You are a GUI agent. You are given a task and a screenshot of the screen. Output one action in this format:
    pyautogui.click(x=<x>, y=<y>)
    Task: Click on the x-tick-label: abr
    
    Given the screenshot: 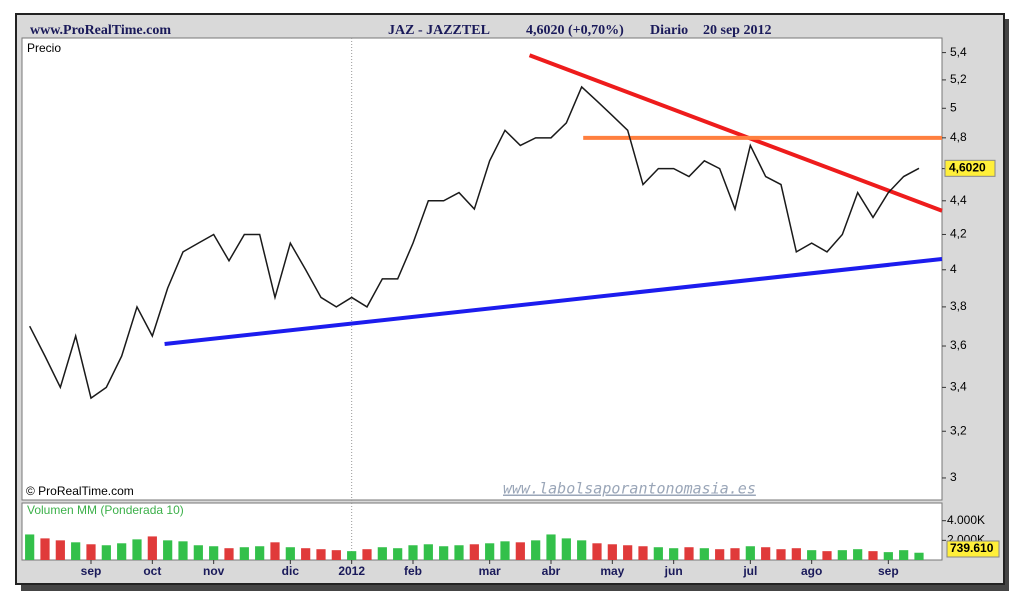 What is the action you would take?
    pyautogui.click(x=551, y=571)
    